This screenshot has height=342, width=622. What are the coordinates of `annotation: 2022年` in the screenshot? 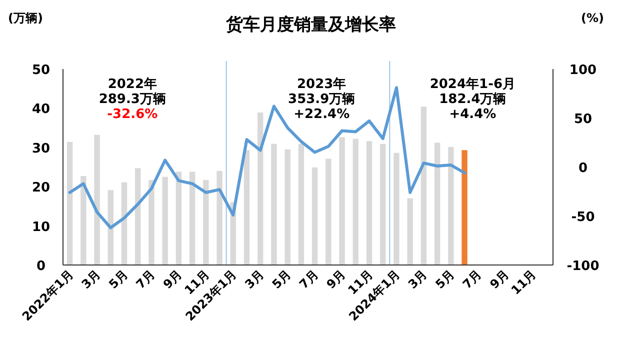 It's located at (133, 84).